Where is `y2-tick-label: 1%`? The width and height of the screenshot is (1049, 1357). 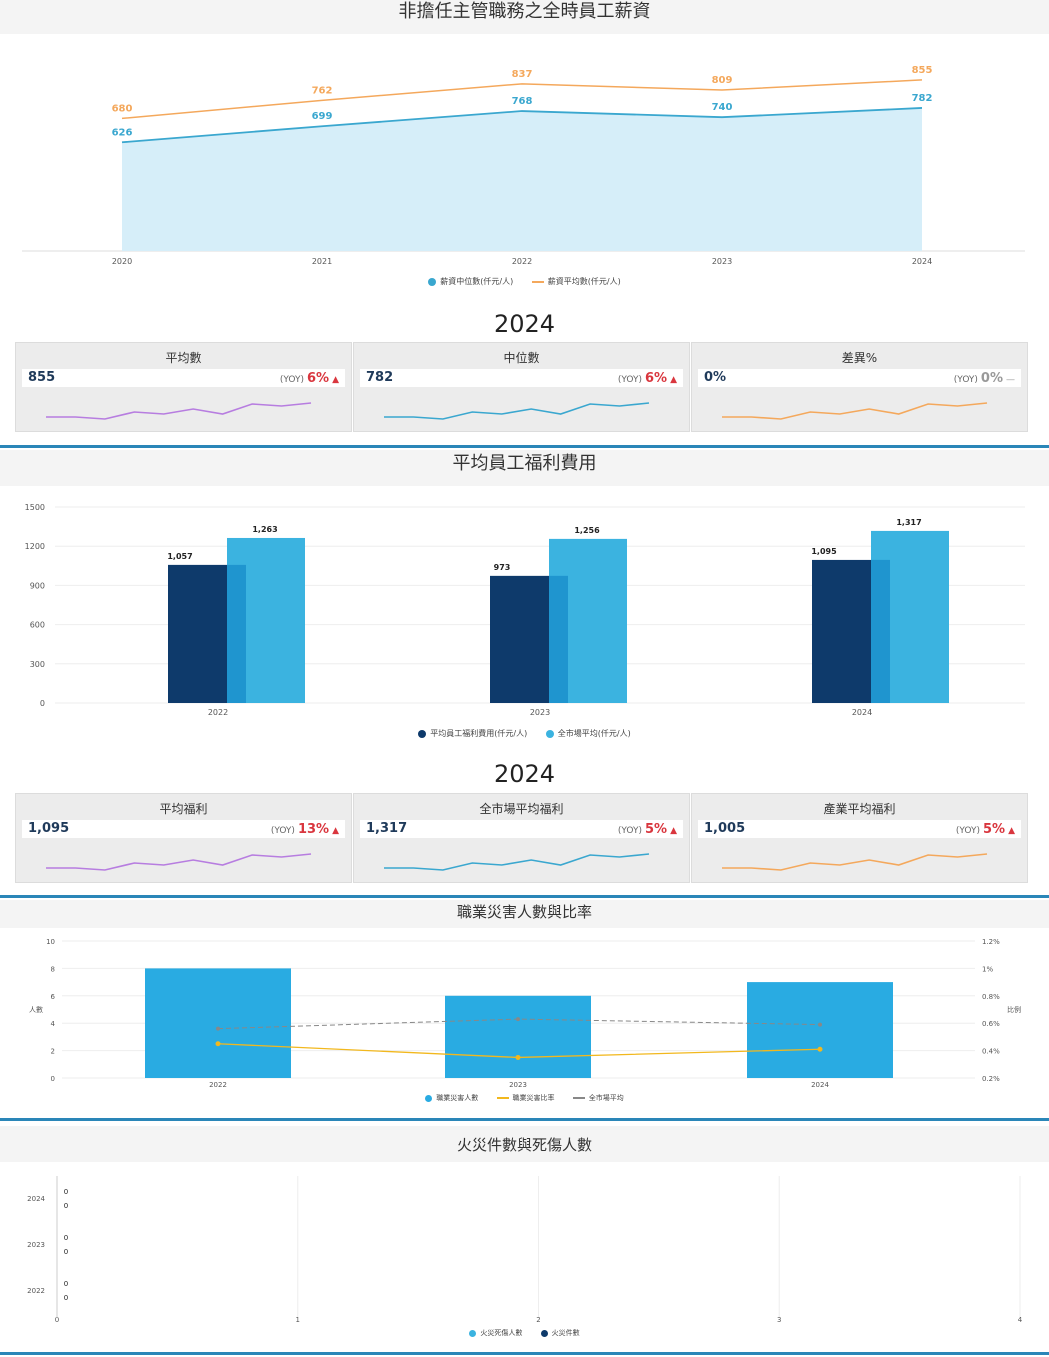 y2-tick-label: 1% is located at coordinates (987, 969).